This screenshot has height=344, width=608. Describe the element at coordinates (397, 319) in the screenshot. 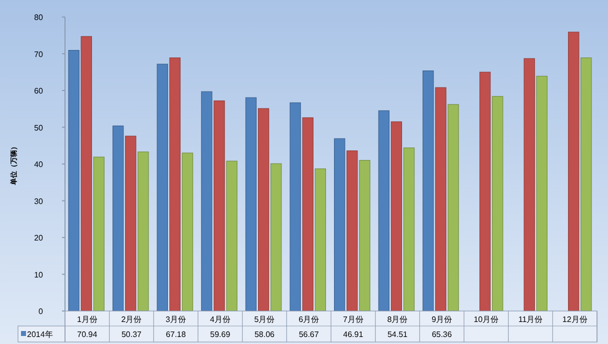

I see `x-tick-label: 8月份` at that location.